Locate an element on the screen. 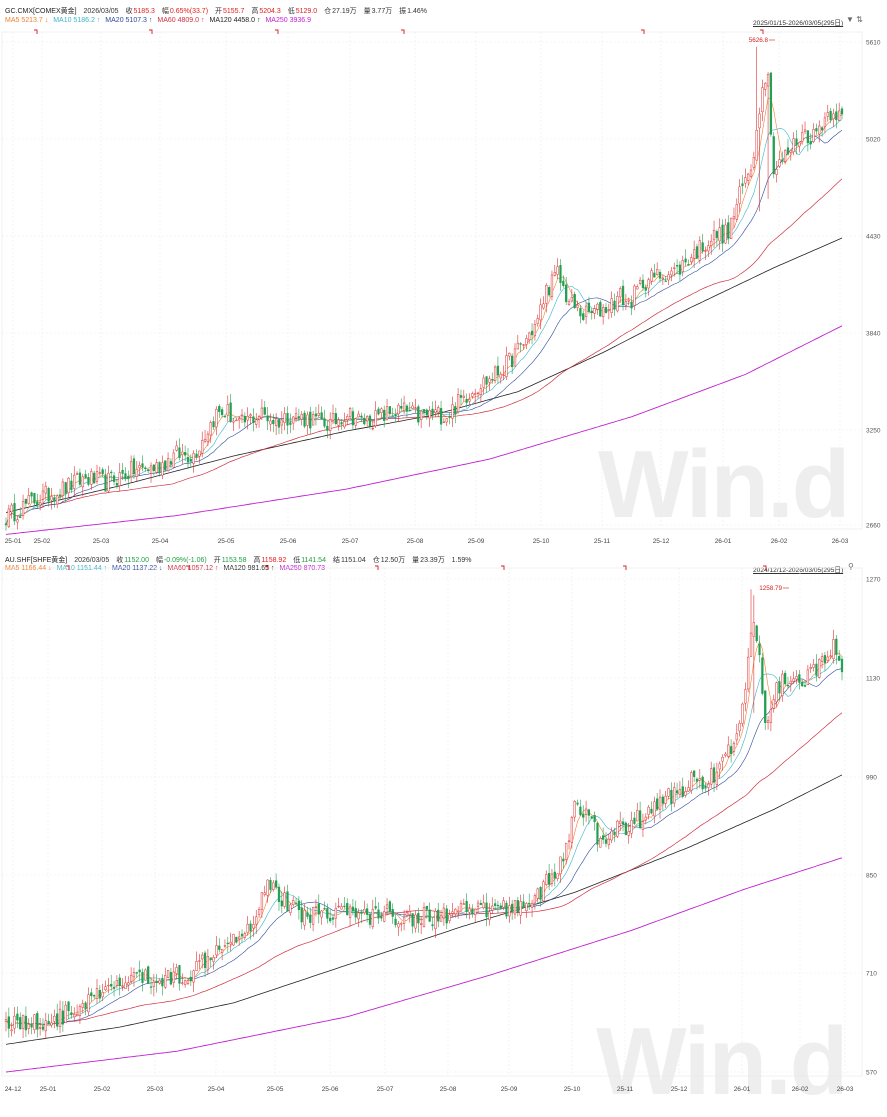 Image resolution: width=887 pixels, height=1117 pixels. x-tick-label: 25-09 is located at coordinates (509, 1089).